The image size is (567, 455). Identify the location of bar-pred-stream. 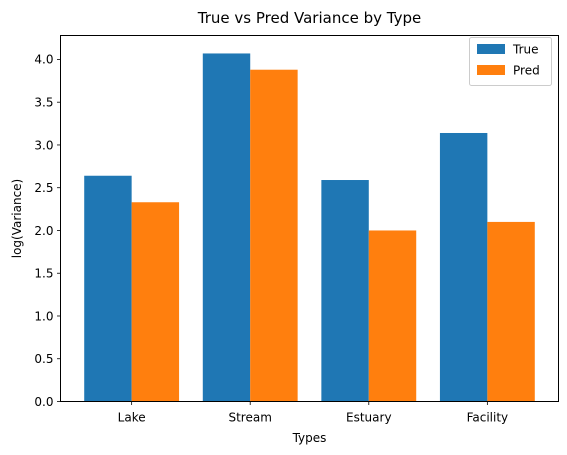
(274, 235).